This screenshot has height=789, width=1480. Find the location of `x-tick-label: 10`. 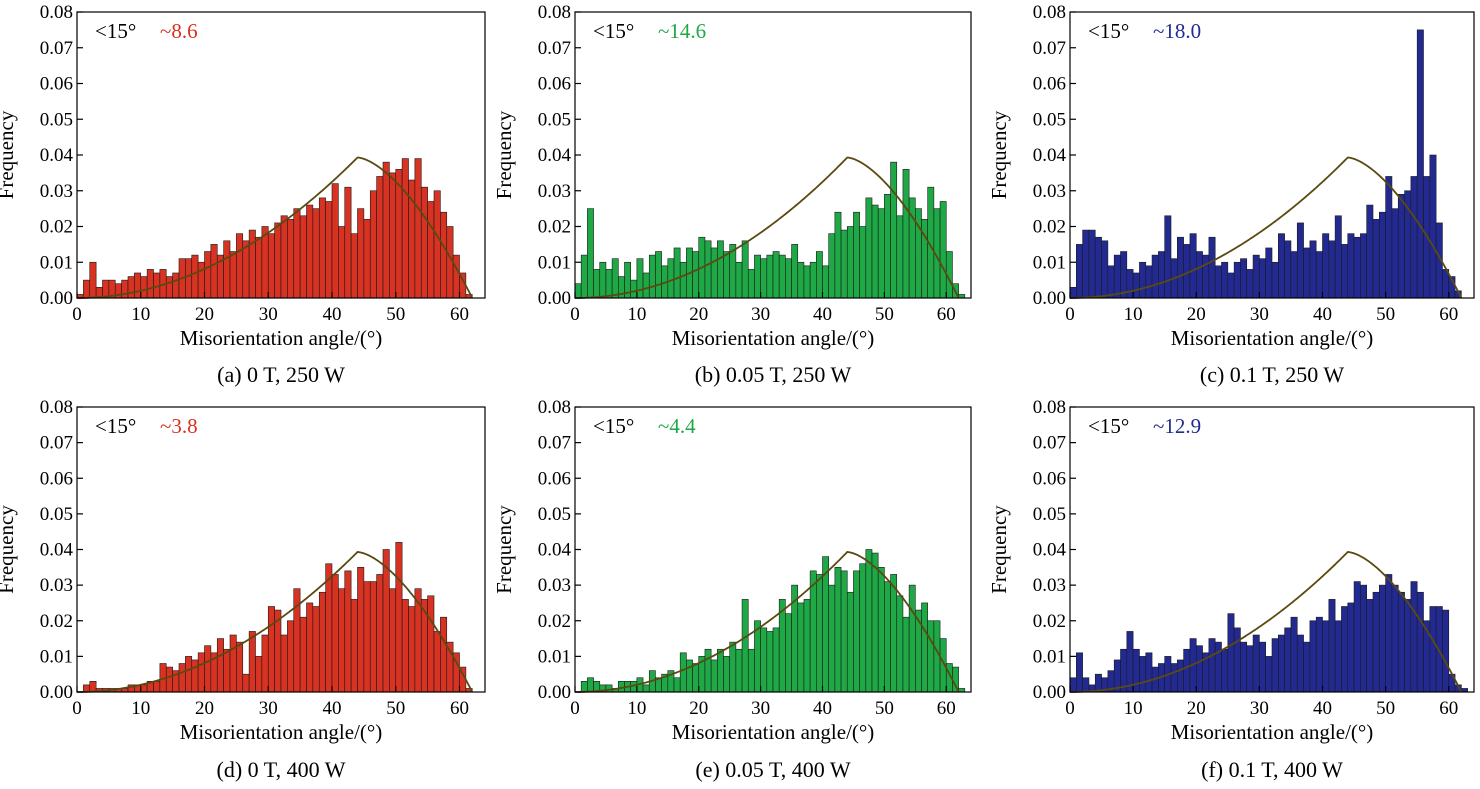

x-tick-label: 10 is located at coordinates (636, 708).